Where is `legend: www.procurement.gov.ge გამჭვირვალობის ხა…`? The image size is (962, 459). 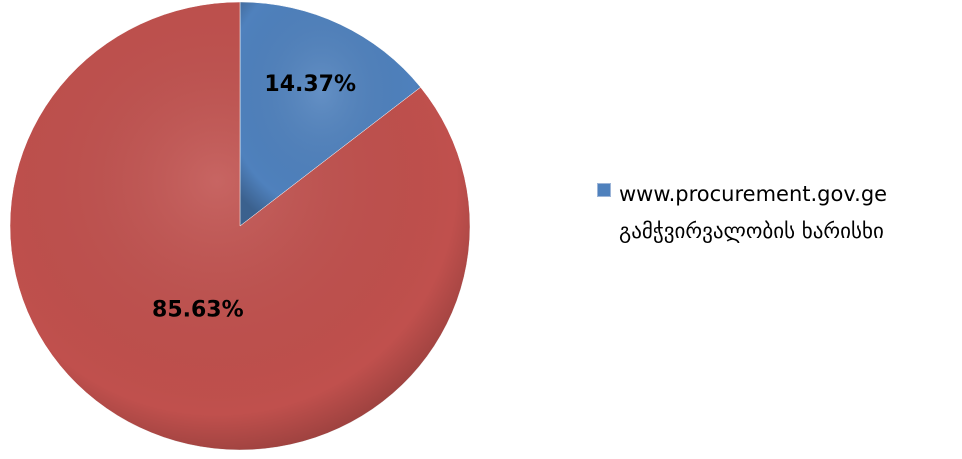 legend: www.procurement.gov.ge გამჭვირვალობის ხა… is located at coordinates (778, 213).